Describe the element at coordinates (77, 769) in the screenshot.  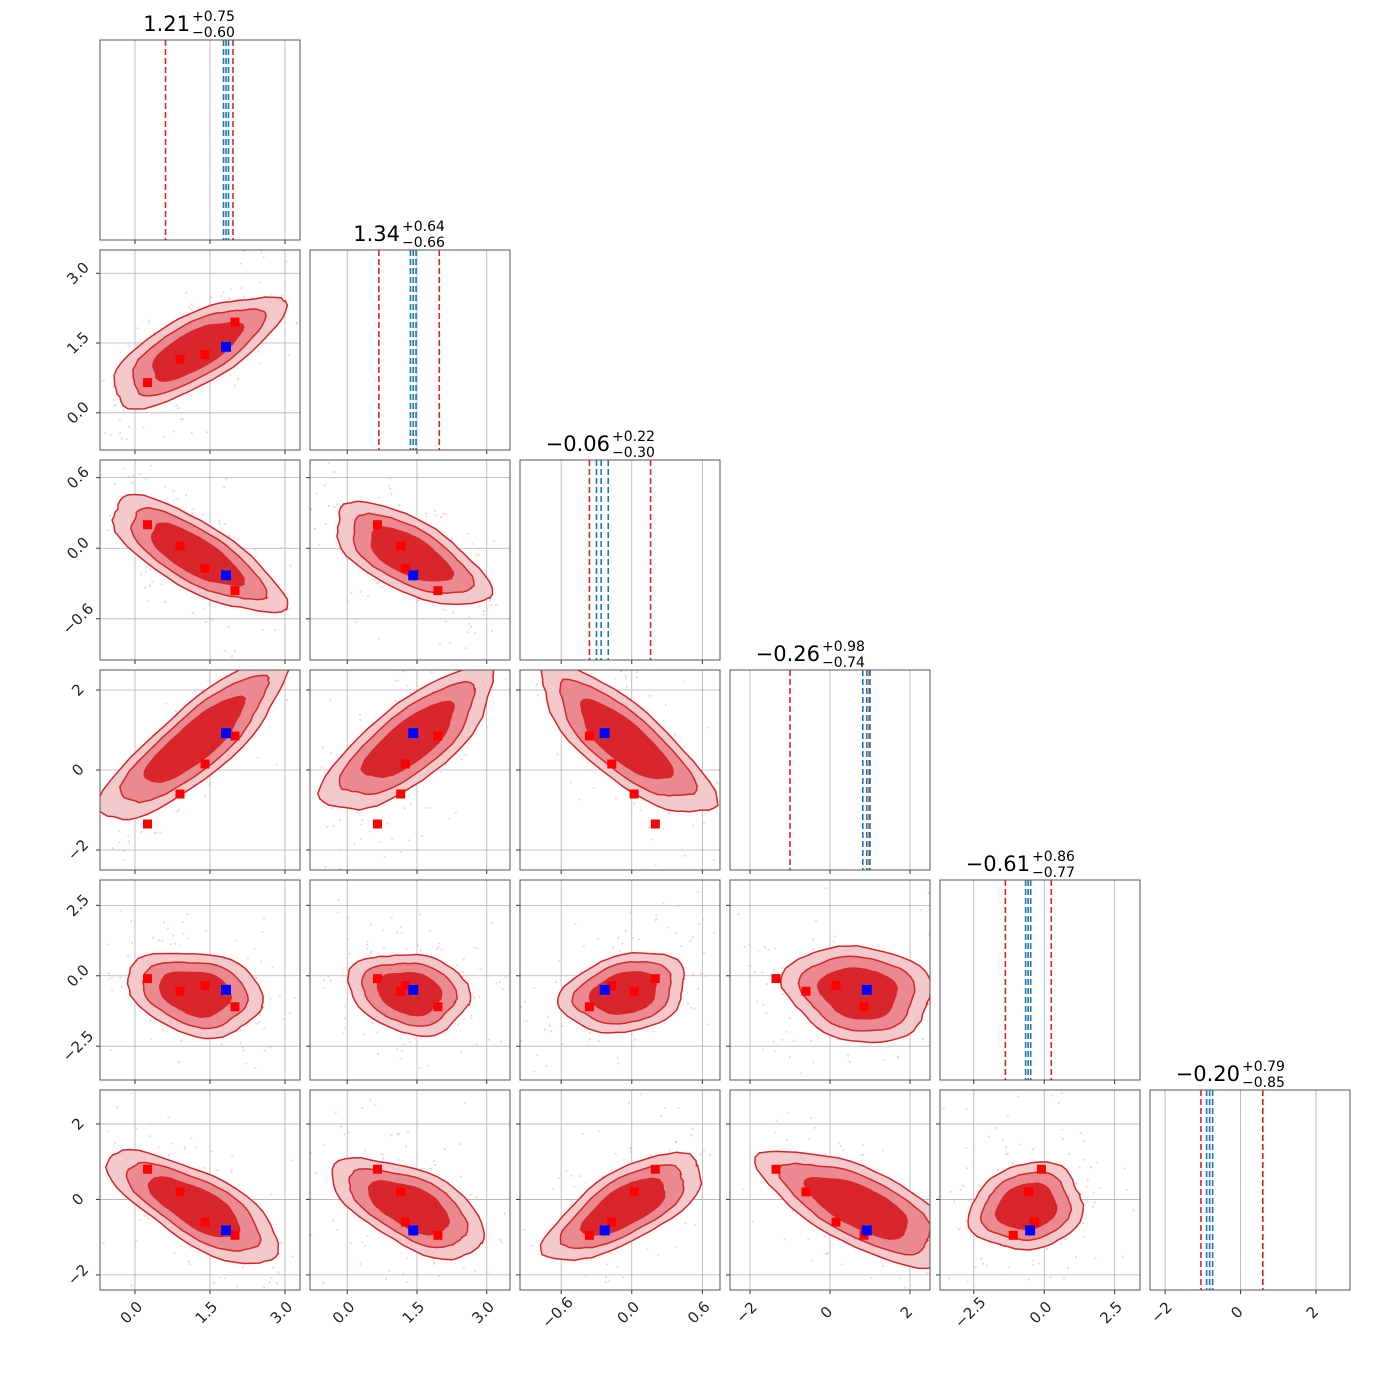
I see `y-tick-label: 0` at that location.